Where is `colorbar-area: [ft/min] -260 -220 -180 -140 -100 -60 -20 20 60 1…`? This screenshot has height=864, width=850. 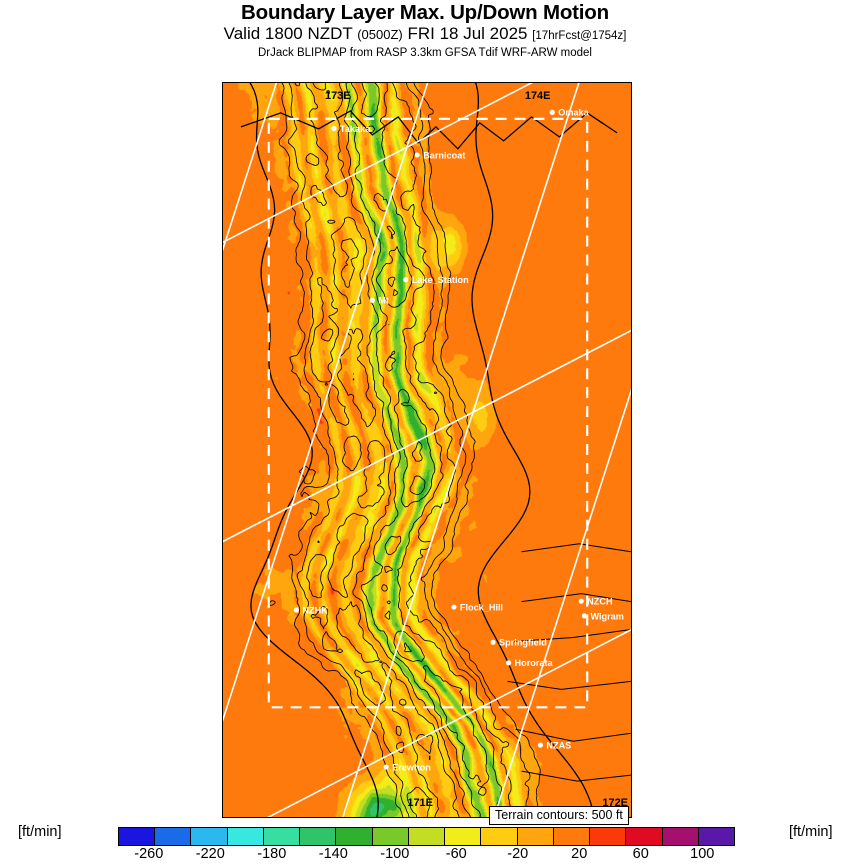
colorbar-area: [ft/min] -260 -220 -180 -140 -100 -60 -20 20 60 1… is located at coordinates (425, 841).